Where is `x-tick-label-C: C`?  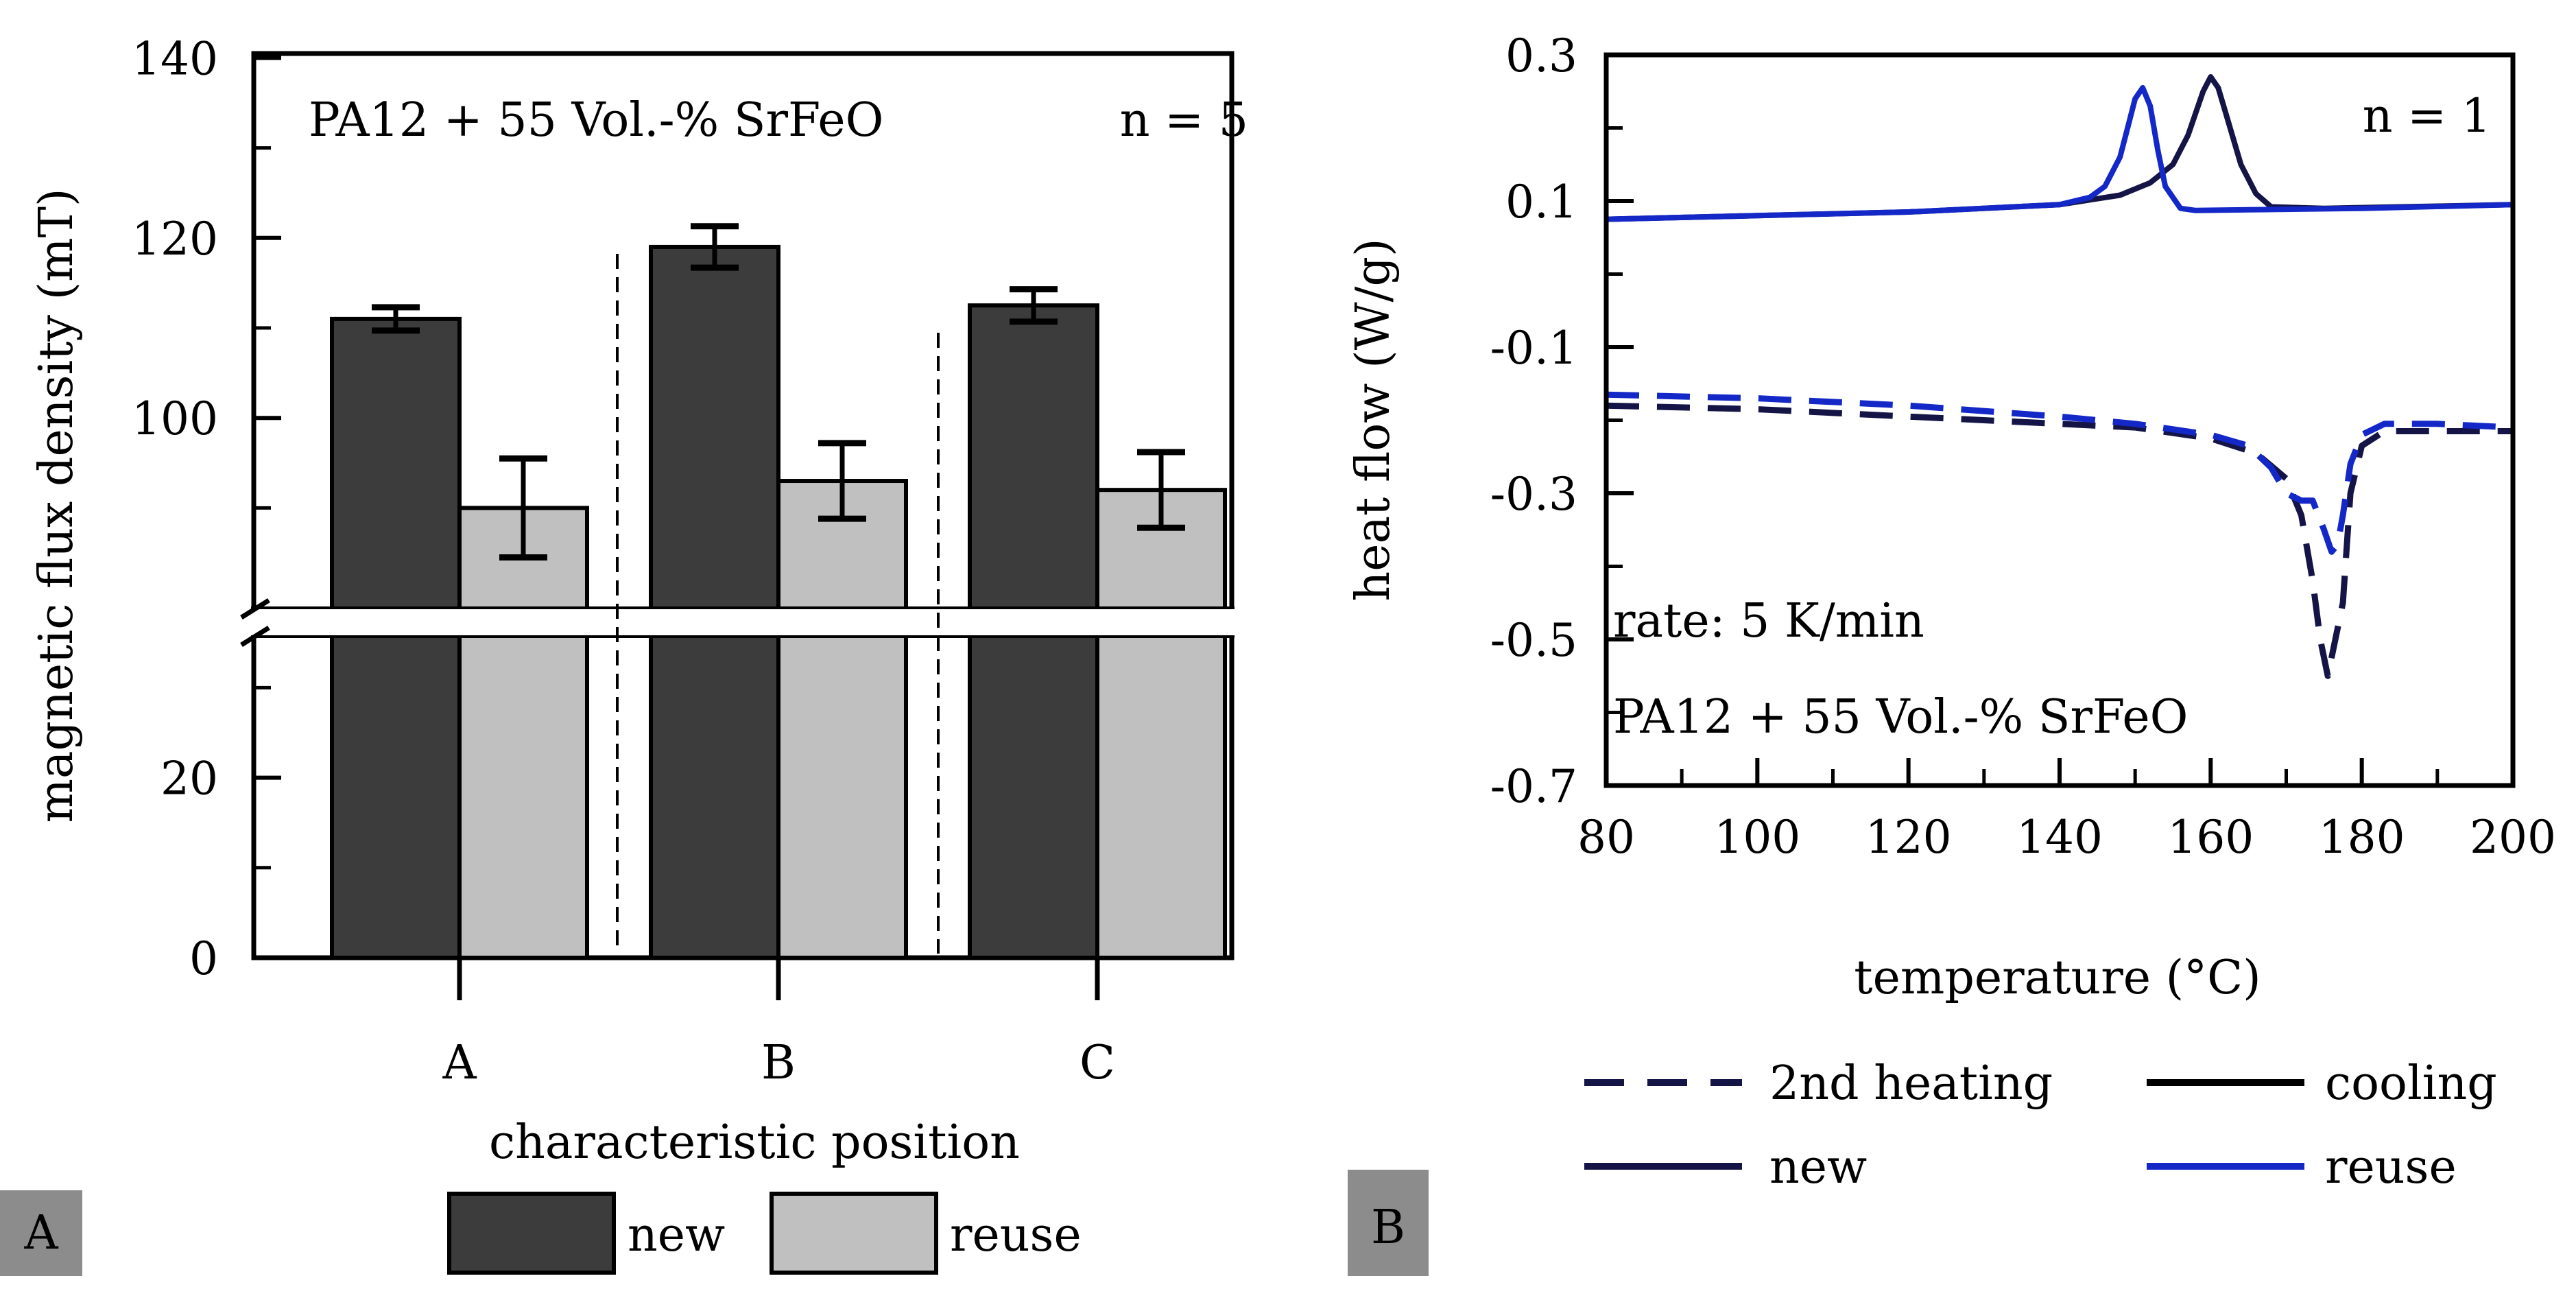 x-tick-label-C: C is located at coordinates (1097, 1063).